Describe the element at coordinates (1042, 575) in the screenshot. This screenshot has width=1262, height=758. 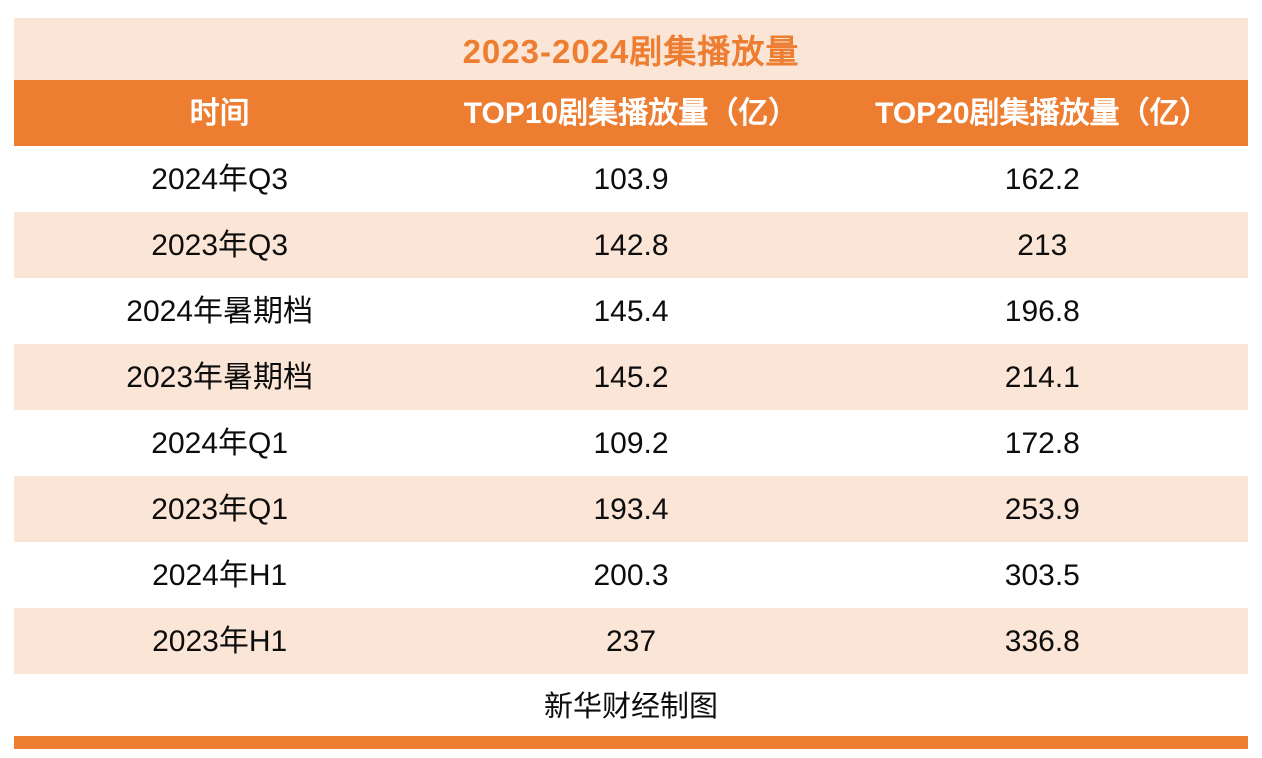
I see `cell-top20: 303.5` at that location.